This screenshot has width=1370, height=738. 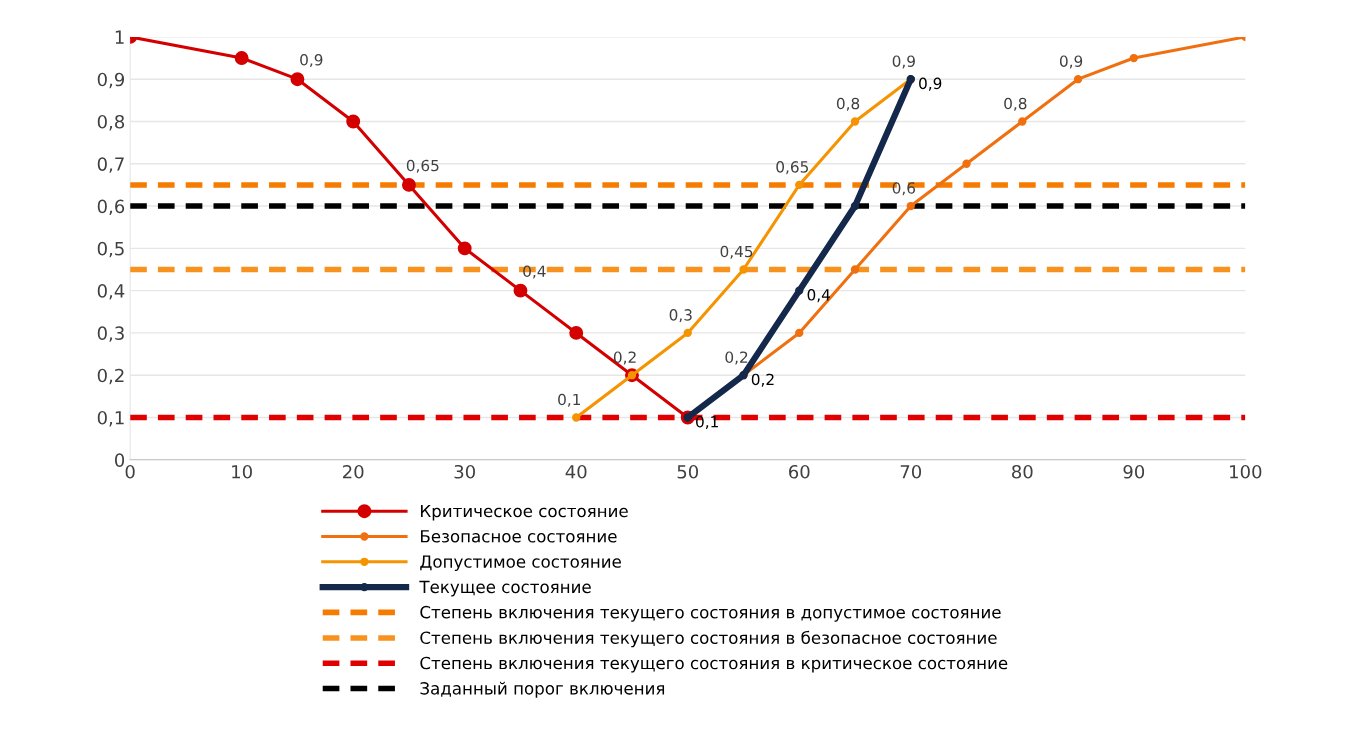 What do you see at coordinates (1134, 471) in the screenshot?
I see `x-tick-label: 90` at bounding box center [1134, 471].